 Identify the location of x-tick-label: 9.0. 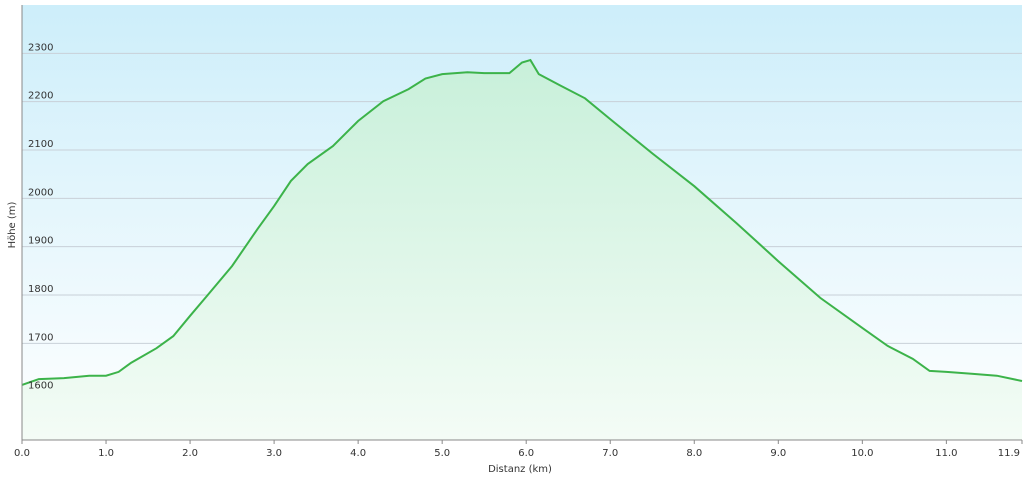
(778, 453).